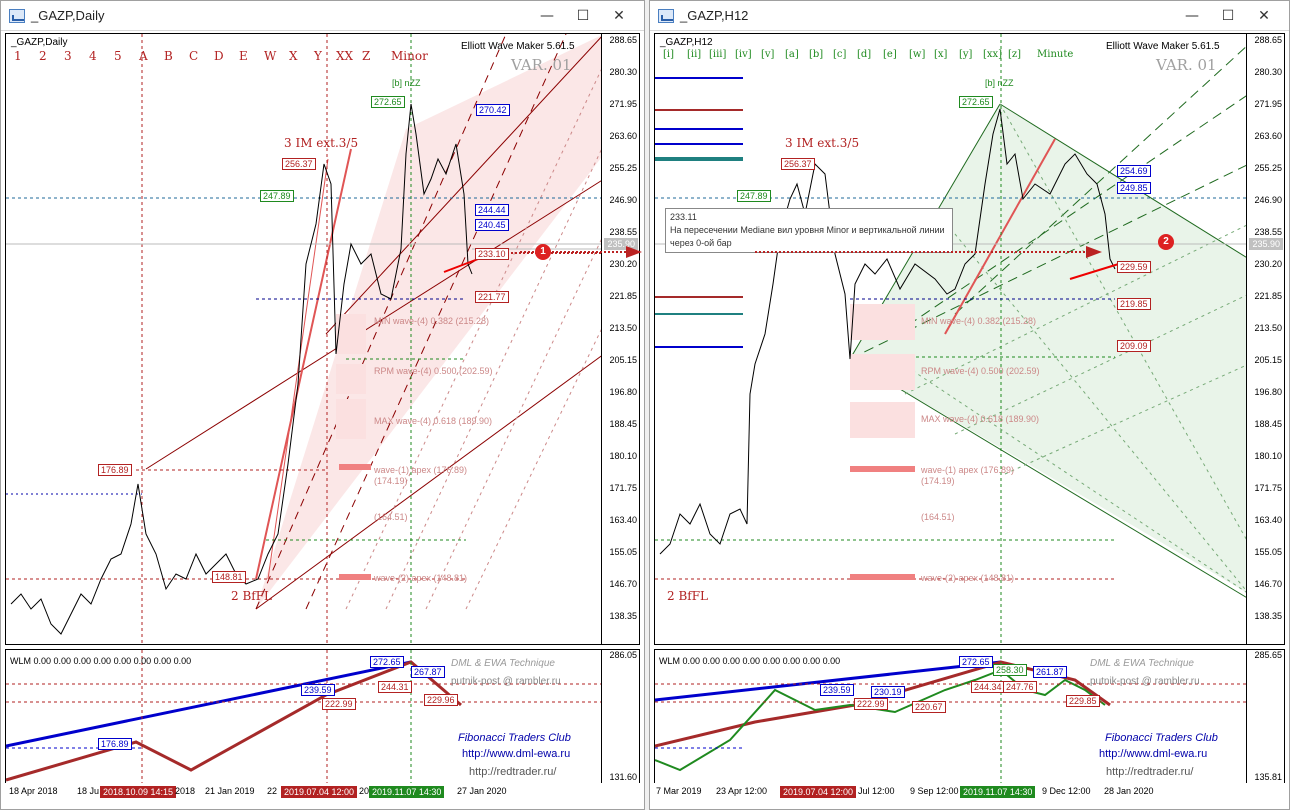 This screenshot has height=810, width=1290. What do you see at coordinates (506, 681) in the screenshot?
I see `left-brand-email: putnik-post @ rambler.ru` at bounding box center [506, 681].